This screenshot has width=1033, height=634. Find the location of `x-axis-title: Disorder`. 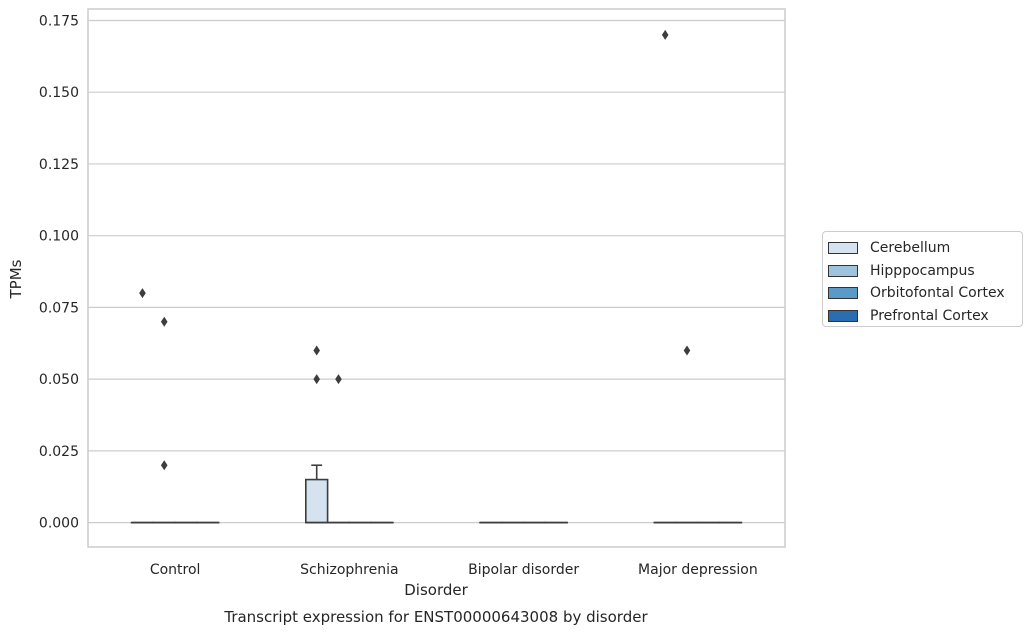

x-axis-title: Disorder is located at coordinates (436, 590).